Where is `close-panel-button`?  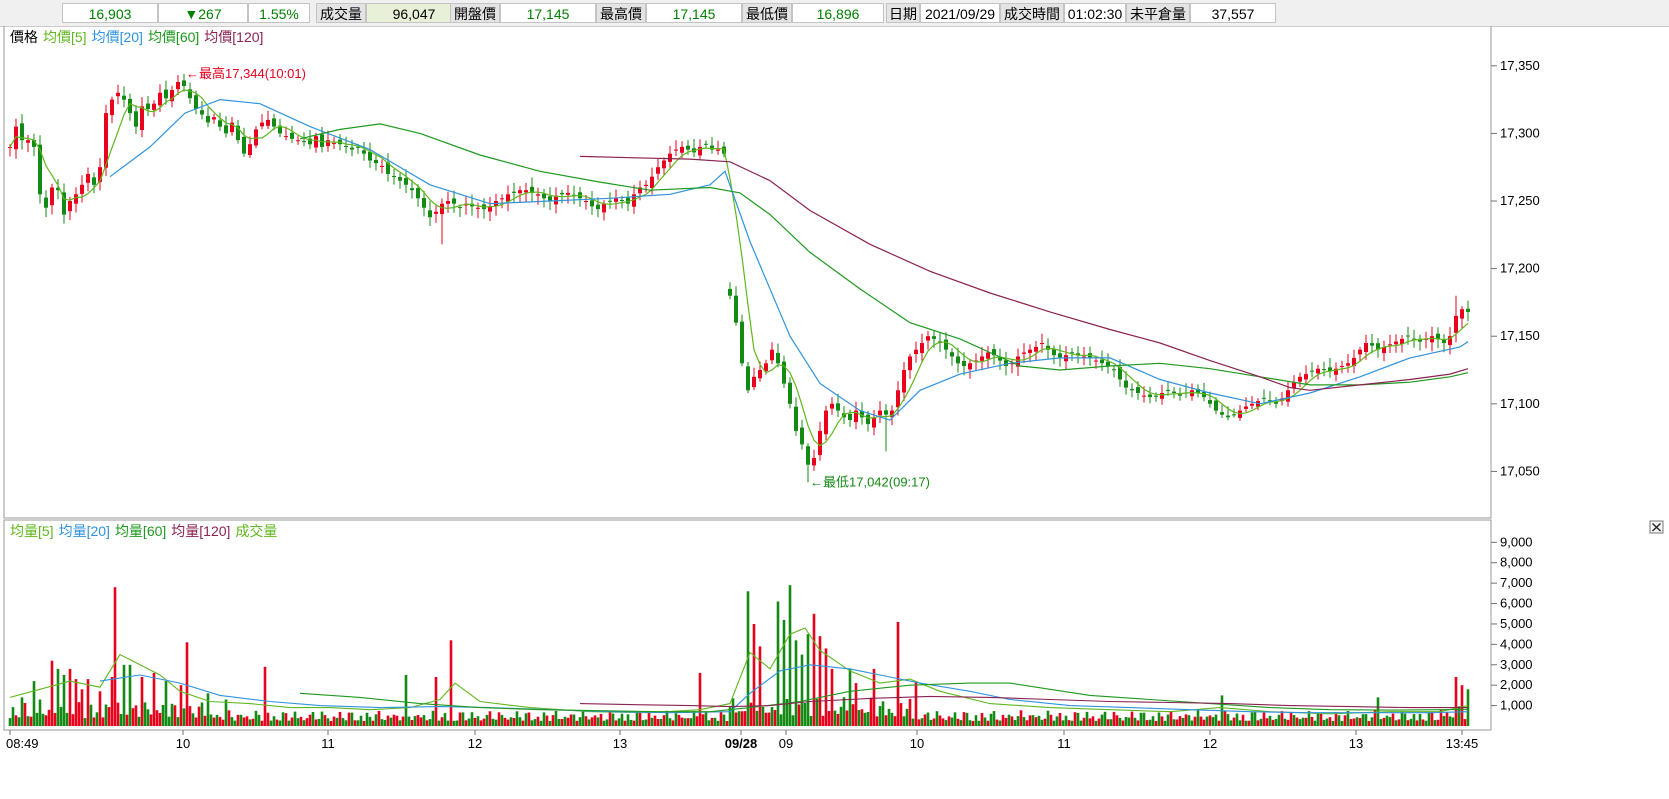 close-panel-button is located at coordinates (1656, 527).